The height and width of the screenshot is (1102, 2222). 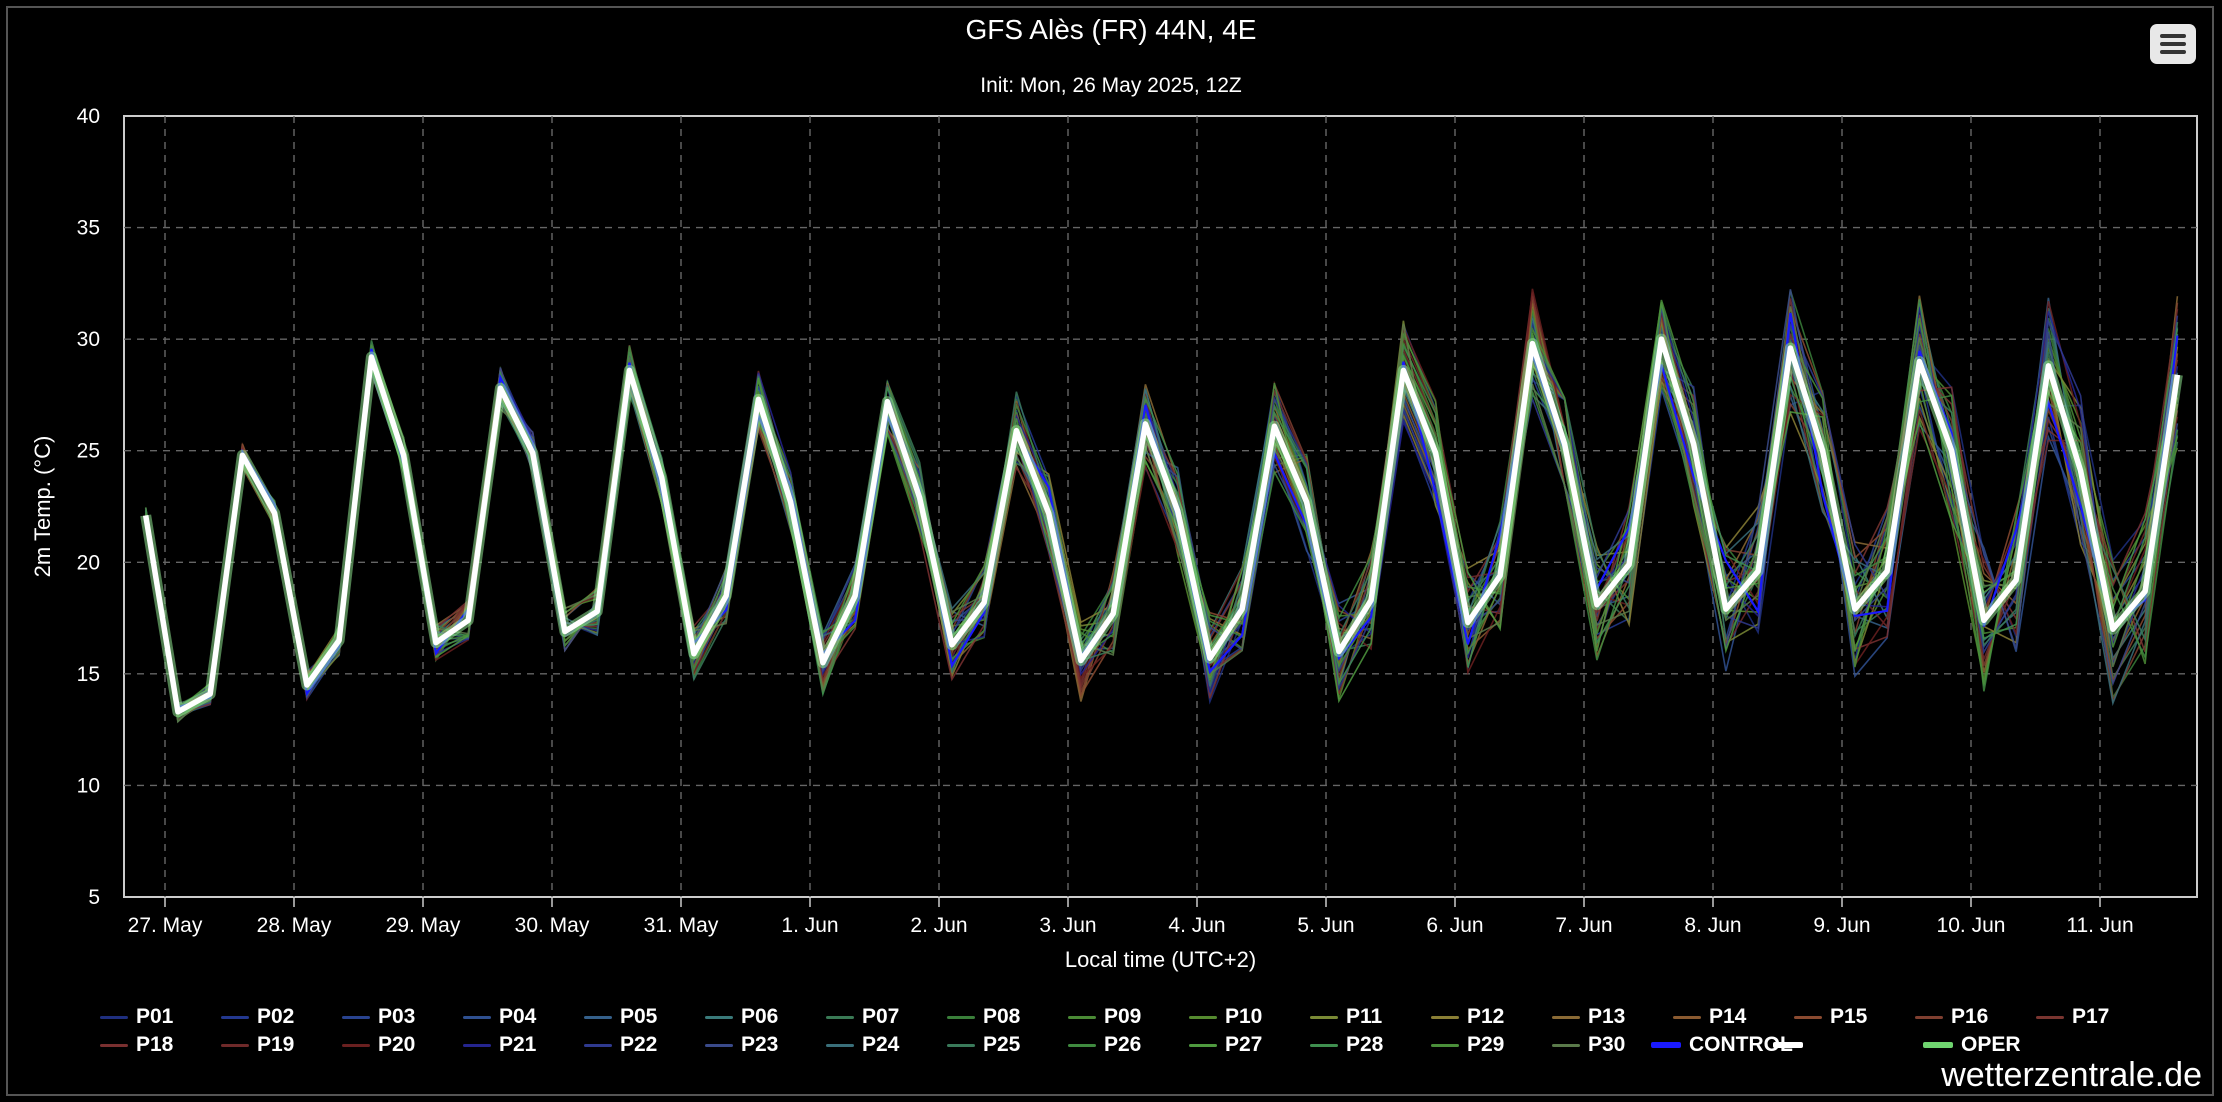 What do you see at coordinates (1111, 85) in the screenshot?
I see `chart-subtitle: Init: Mon, 26 May 2025, 12Z` at bounding box center [1111, 85].